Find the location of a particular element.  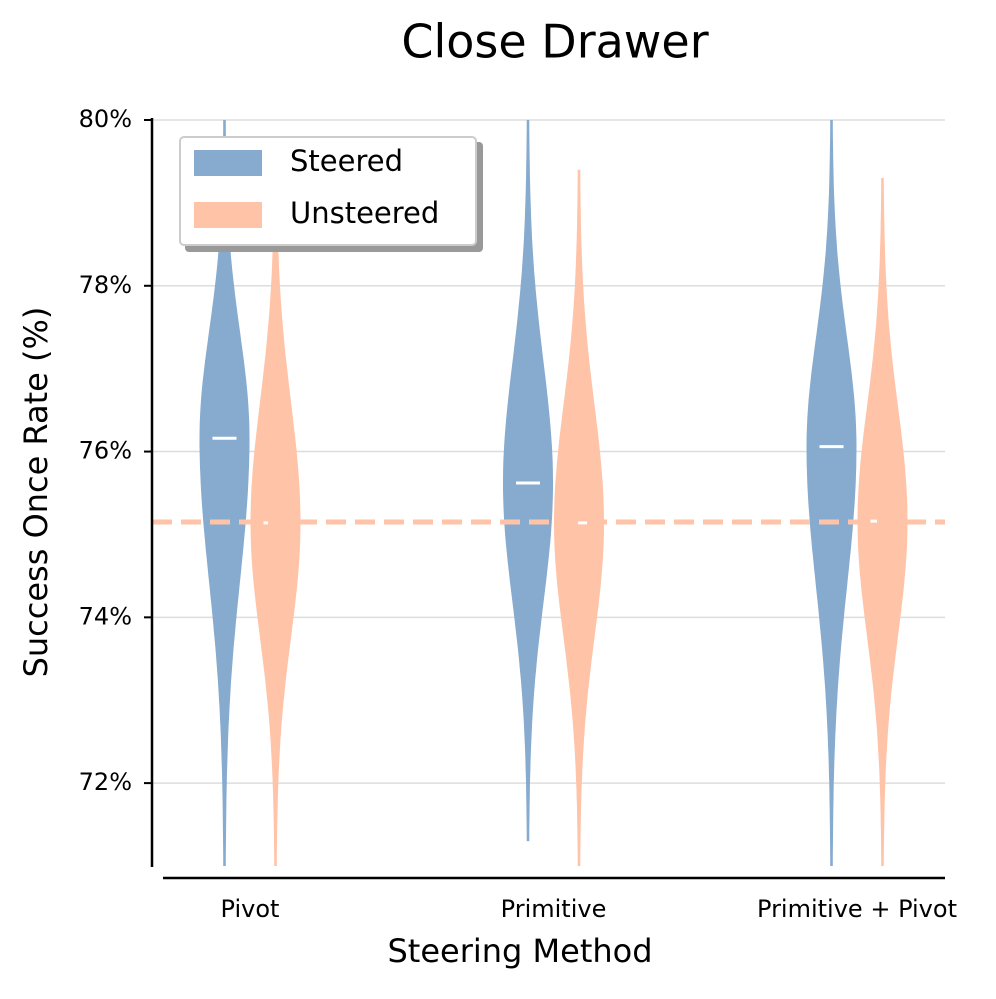

chart-title: Close Drawer is located at coordinates (554, 42).